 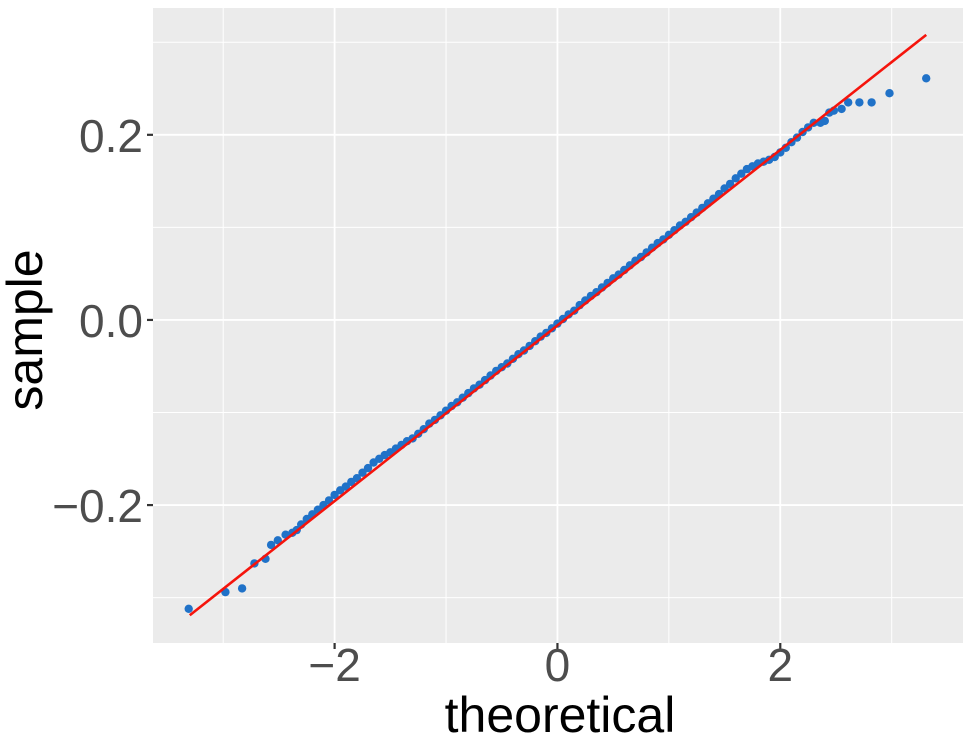 I want to click on y-tick-label: 0.0, so click(x=111, y=321).